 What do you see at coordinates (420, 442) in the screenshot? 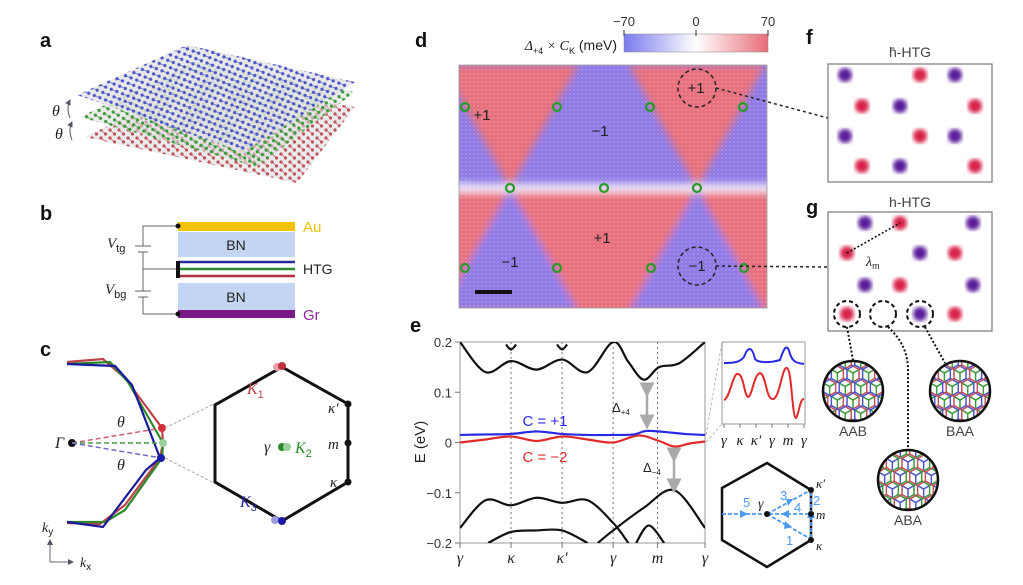
I see `y-axis-label: E (eV)` at bounding box center [420, 442].